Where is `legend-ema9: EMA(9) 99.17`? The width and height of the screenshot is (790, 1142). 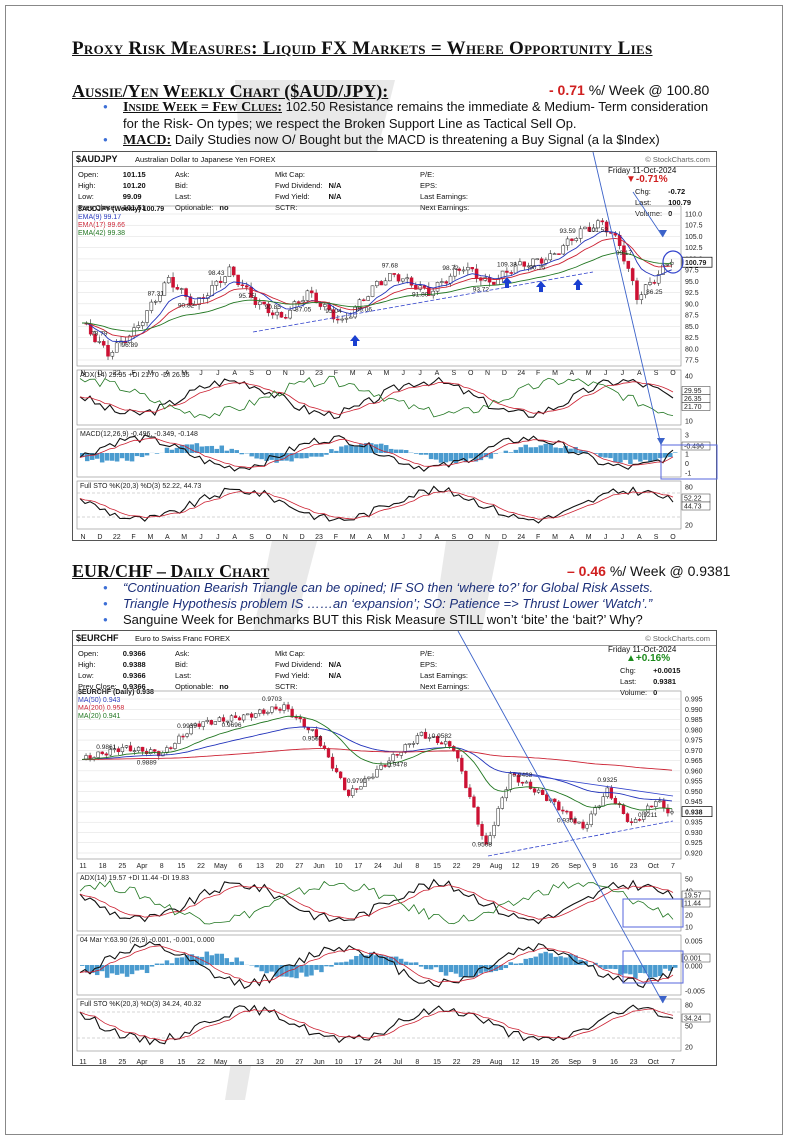
legend-ema9: EMA(9) 99.17 is located at coordinates (100, 217).